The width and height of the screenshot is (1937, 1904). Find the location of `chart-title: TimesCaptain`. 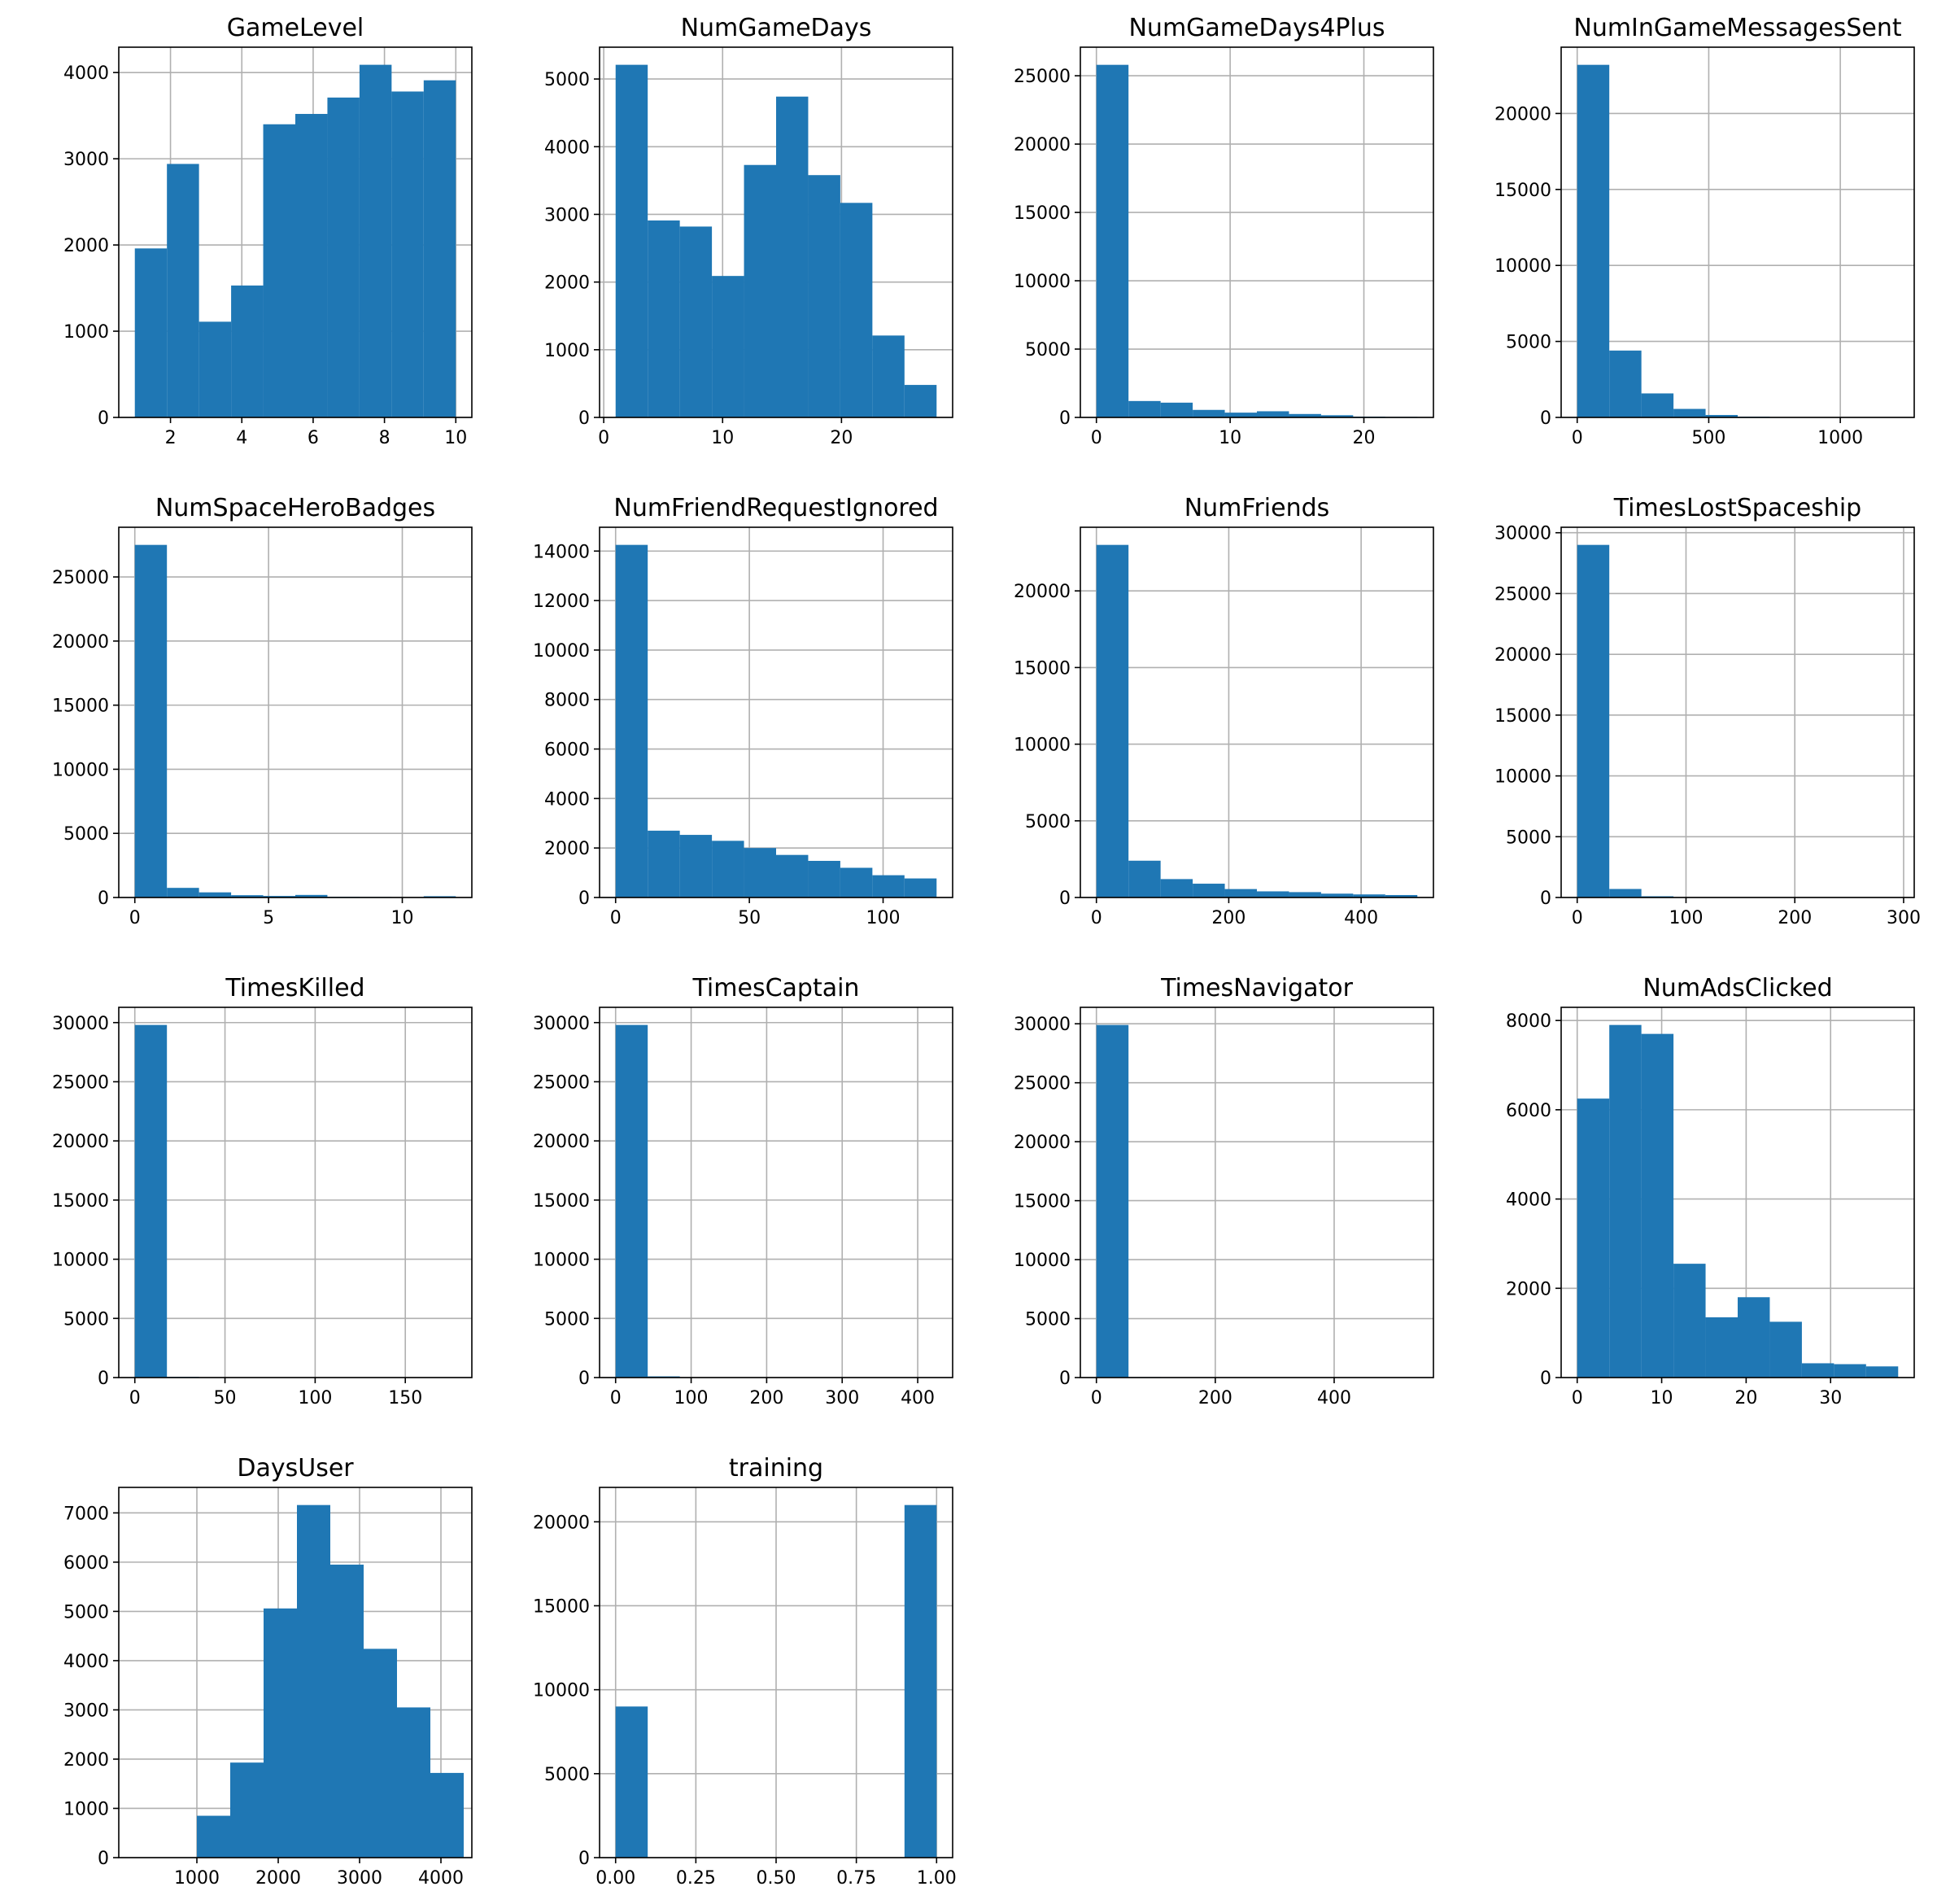

chart-title: TimesCaptain is located at coordinates (776, 988).